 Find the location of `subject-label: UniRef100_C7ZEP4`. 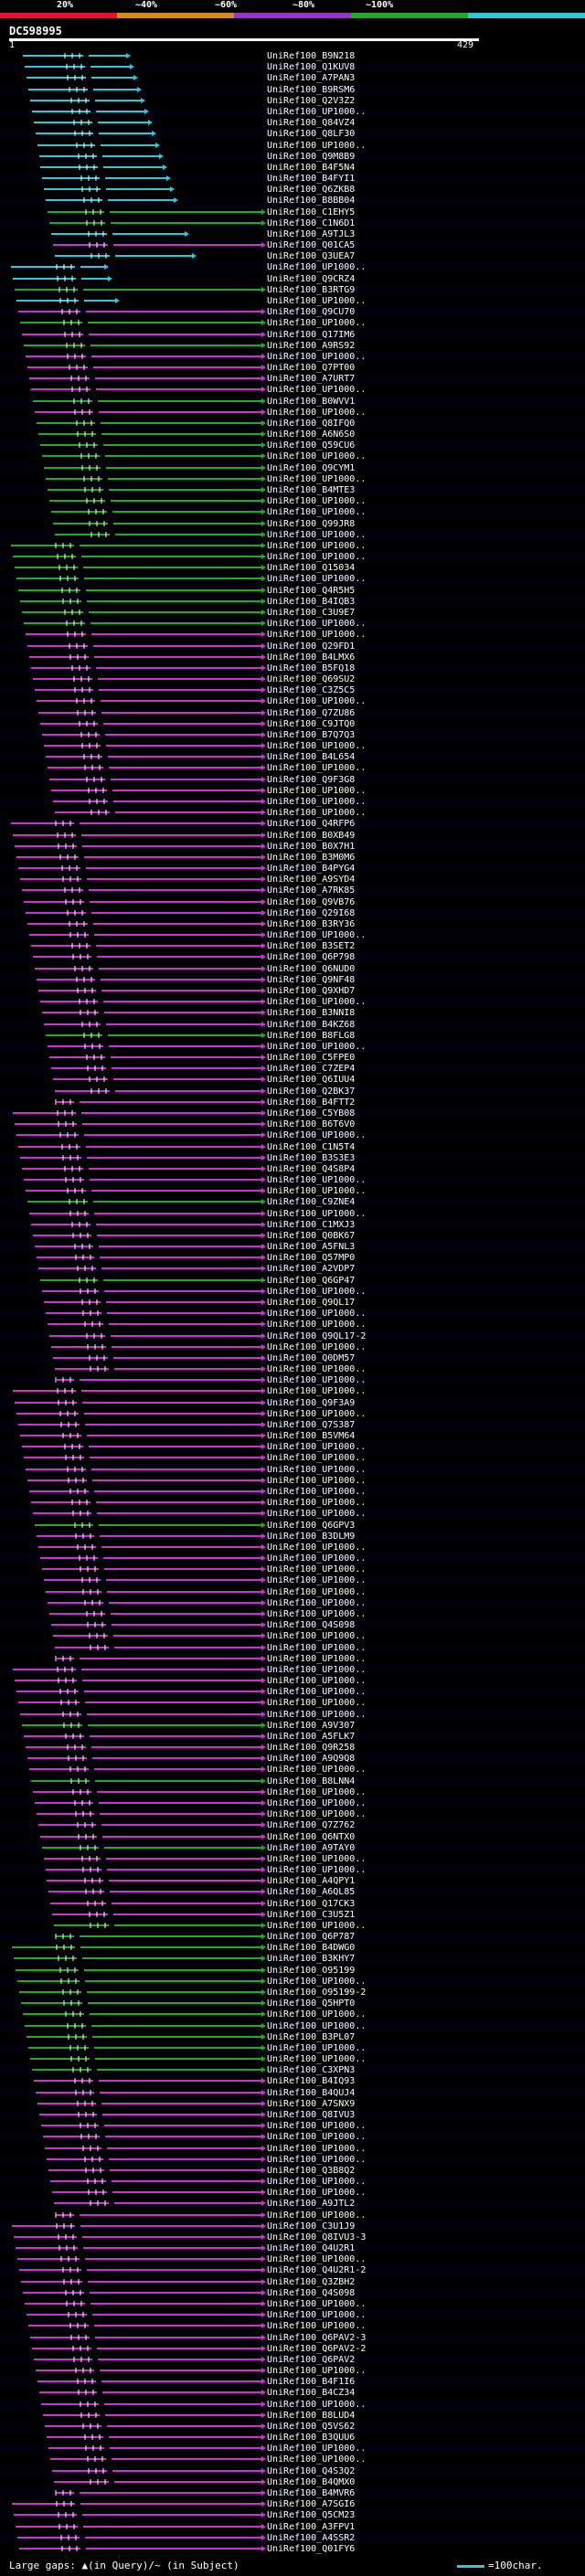

subject-label: UniRef100_C7ZEP4 is located at coordinates (311, 1069).